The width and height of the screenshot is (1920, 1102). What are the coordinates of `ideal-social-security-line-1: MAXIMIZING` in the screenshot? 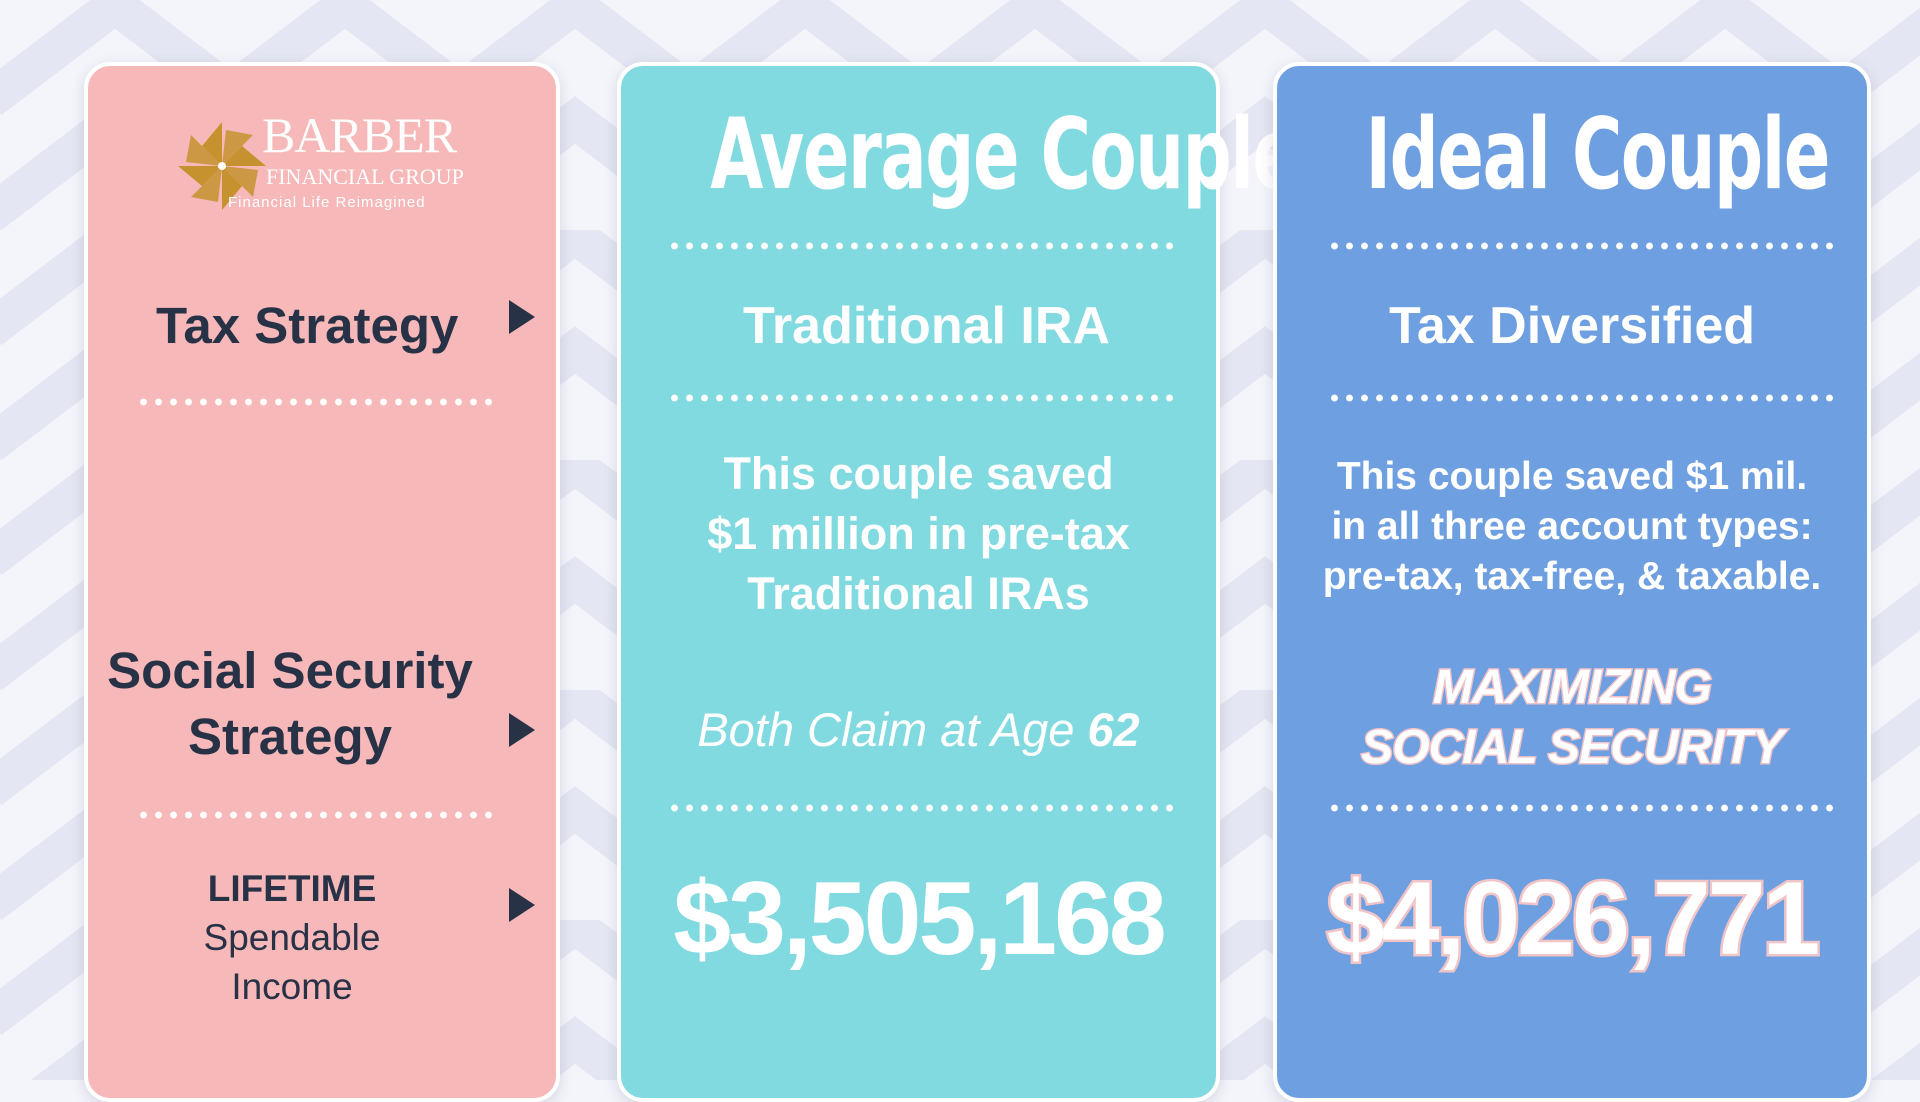 It's located at (1573, 688).